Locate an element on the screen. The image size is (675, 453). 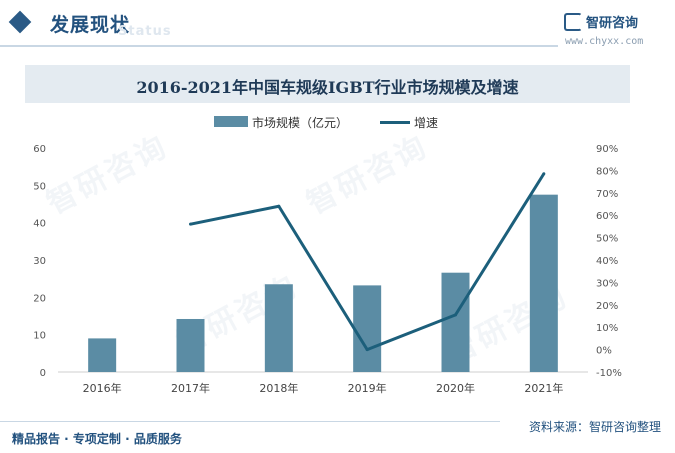
x-tick-label: 2017年 is located at coordinates (190, 388).